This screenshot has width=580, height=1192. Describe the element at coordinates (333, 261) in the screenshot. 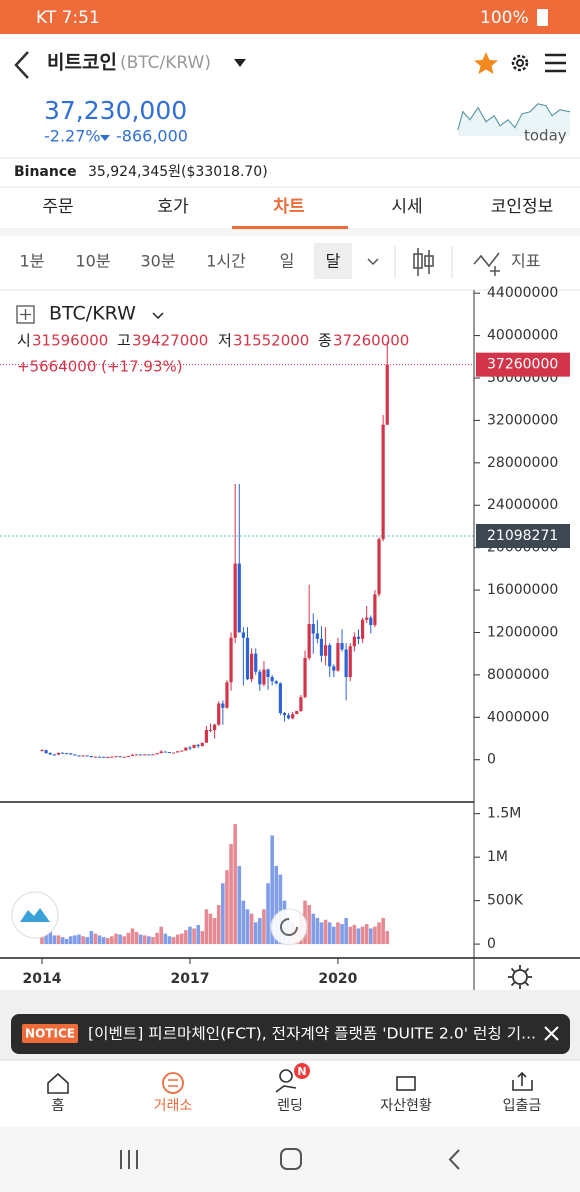

I see `interval: 달` at that location.